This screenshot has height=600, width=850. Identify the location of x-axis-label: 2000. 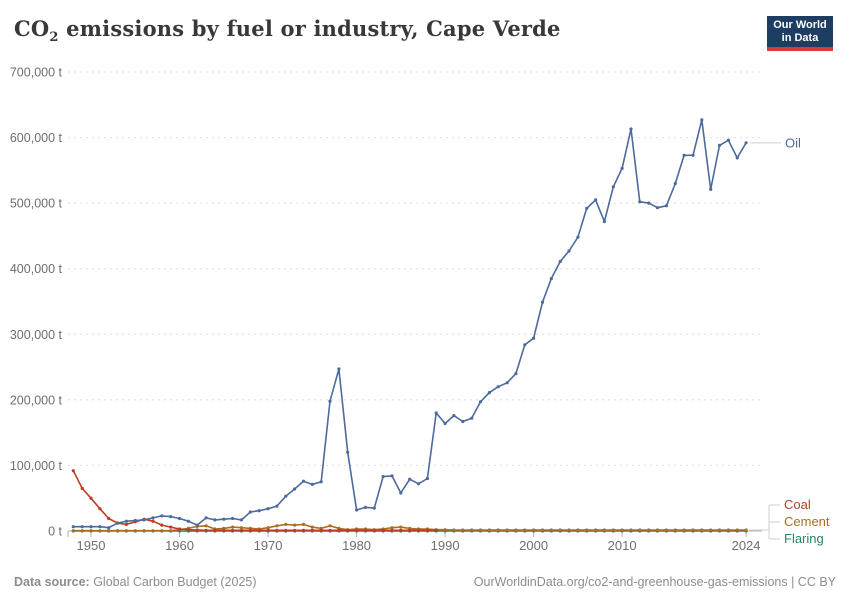
(533, 545).